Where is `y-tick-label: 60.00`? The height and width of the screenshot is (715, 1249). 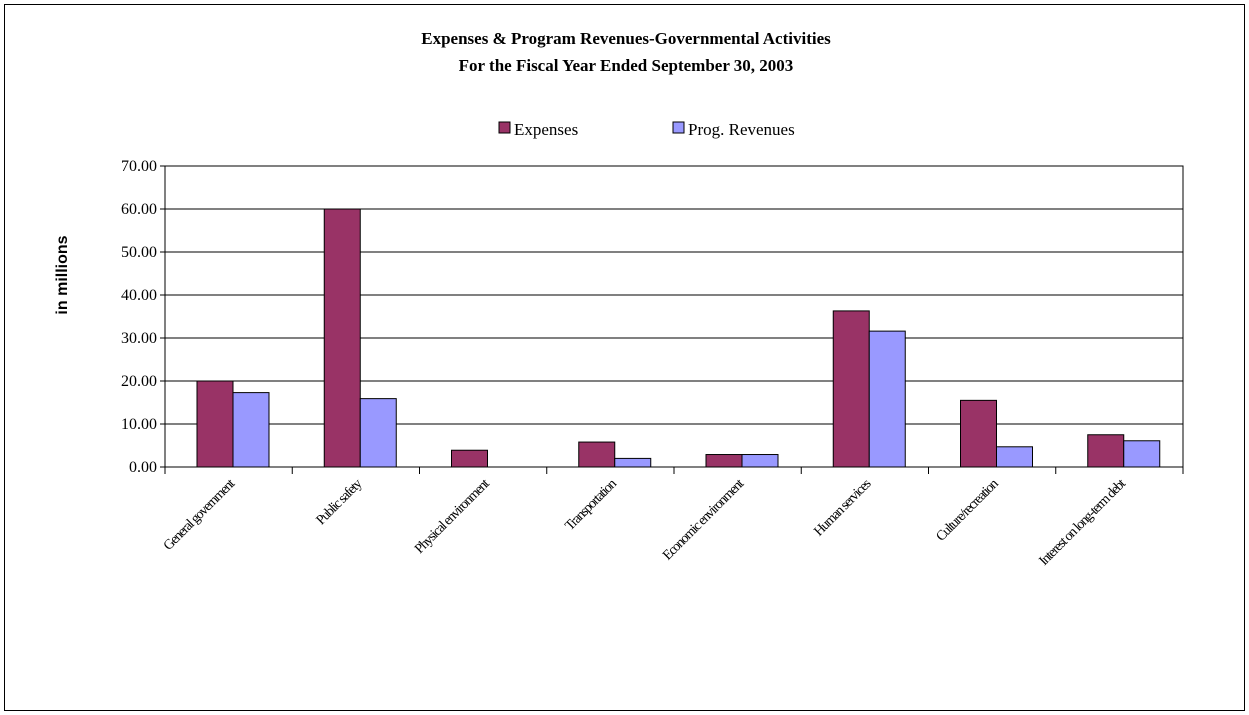 y-tick-label: 60.00 is located at coordinates (139, 209).